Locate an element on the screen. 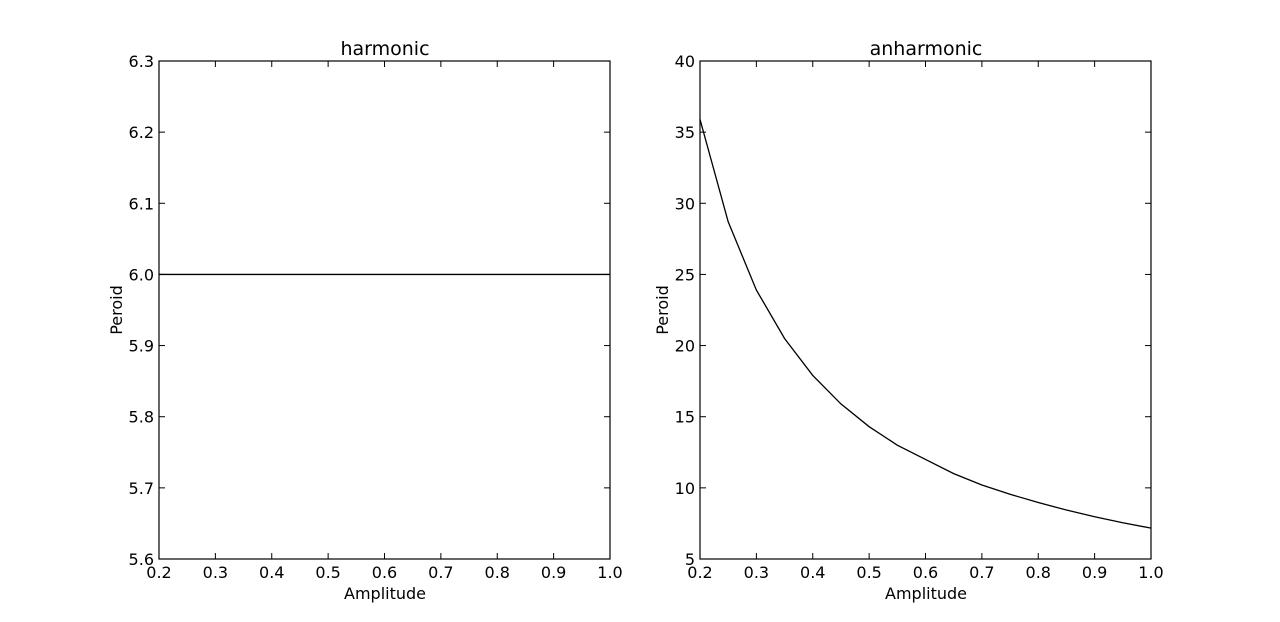  y-tick-label: 15 is located at coordinates (685, 417).